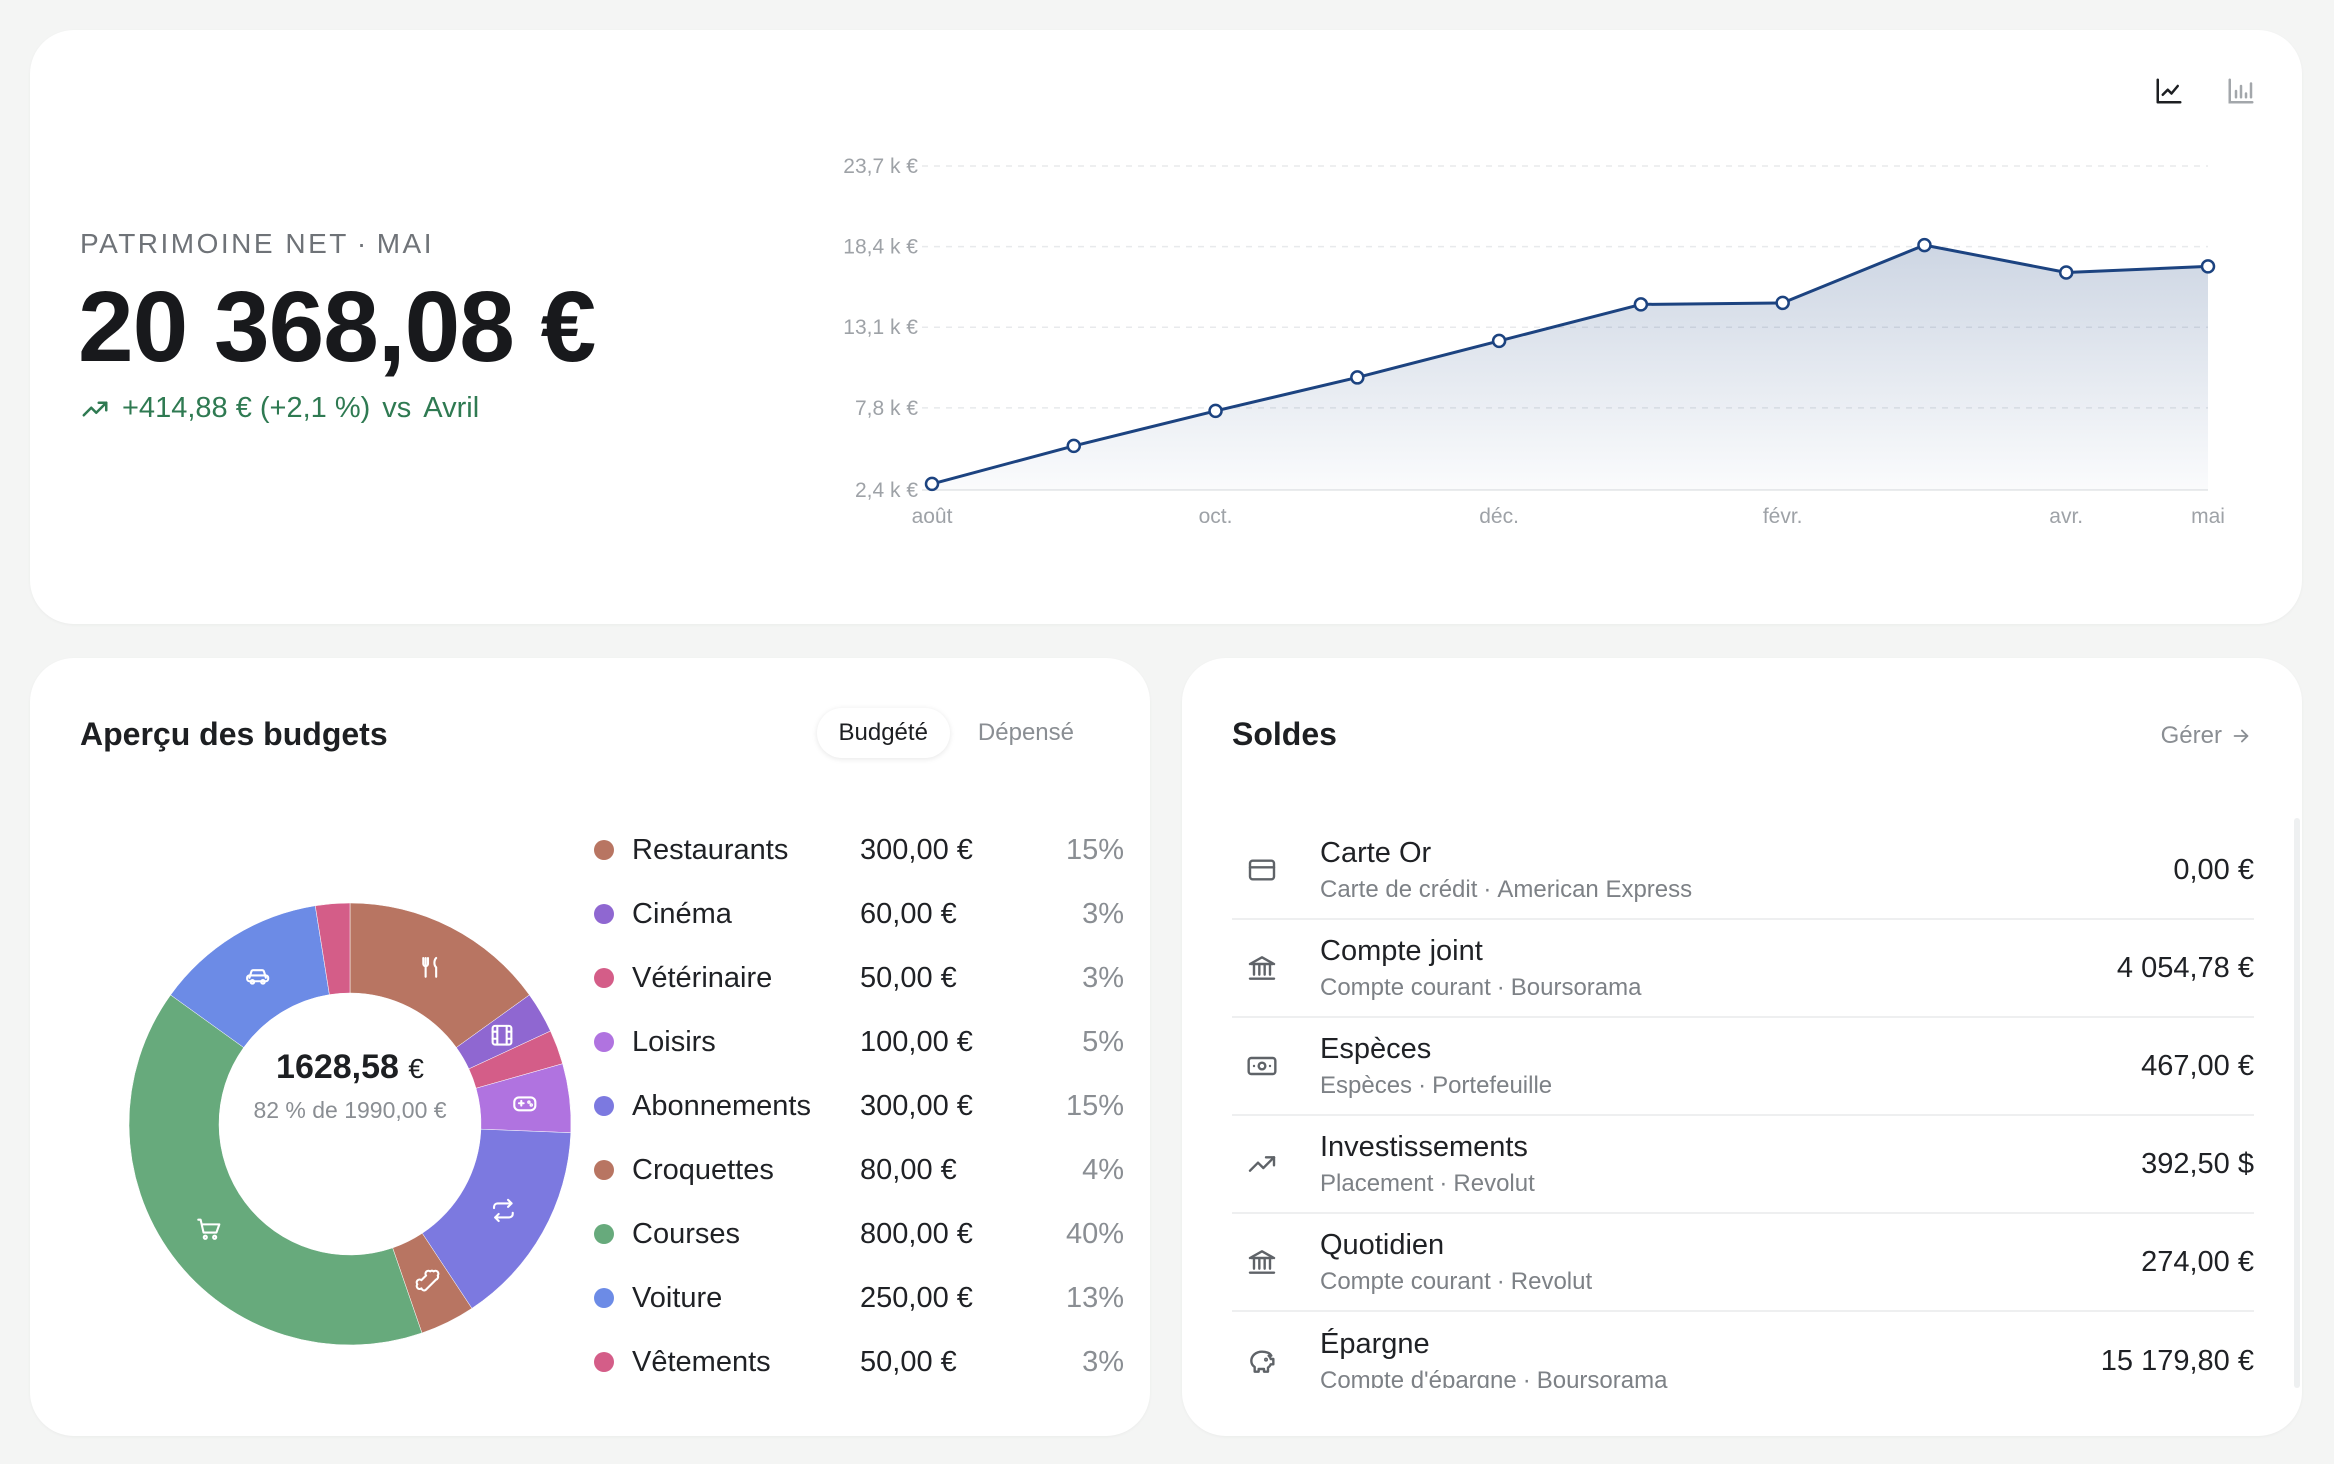  What do you see at coordinates (1492, 1085) in the screenshot?
I see `account-provider: Portefeuille` at bounding box center [1492, 1085].